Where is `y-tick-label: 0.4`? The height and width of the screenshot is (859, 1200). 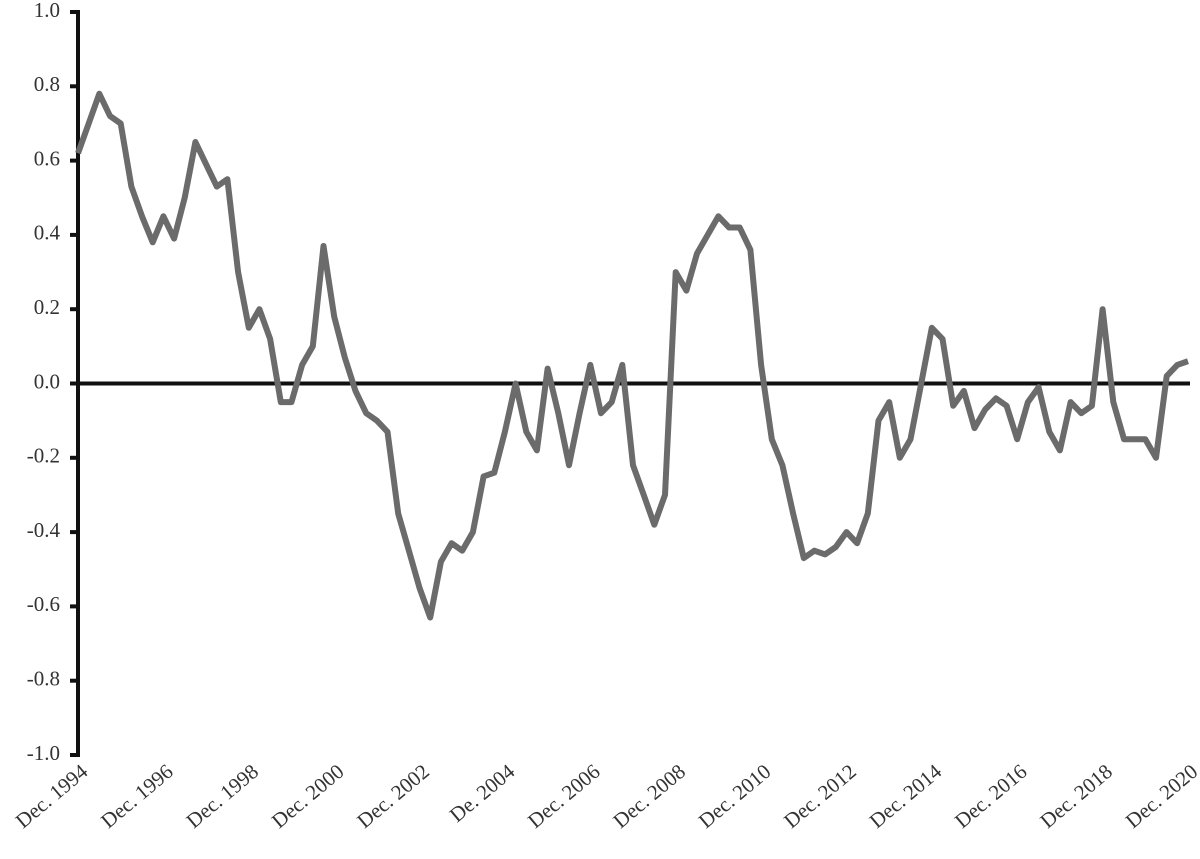 y-tick-label: 0.4 is located at coordinates (47, 233).